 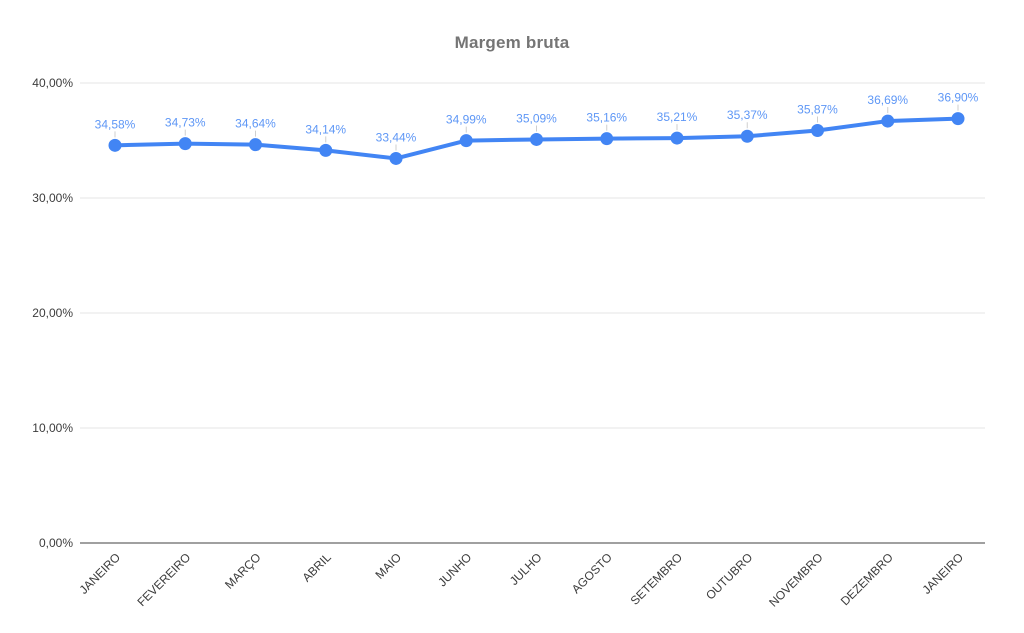 I want to click on data-label: 35,37%, so click(x=747, y=115).